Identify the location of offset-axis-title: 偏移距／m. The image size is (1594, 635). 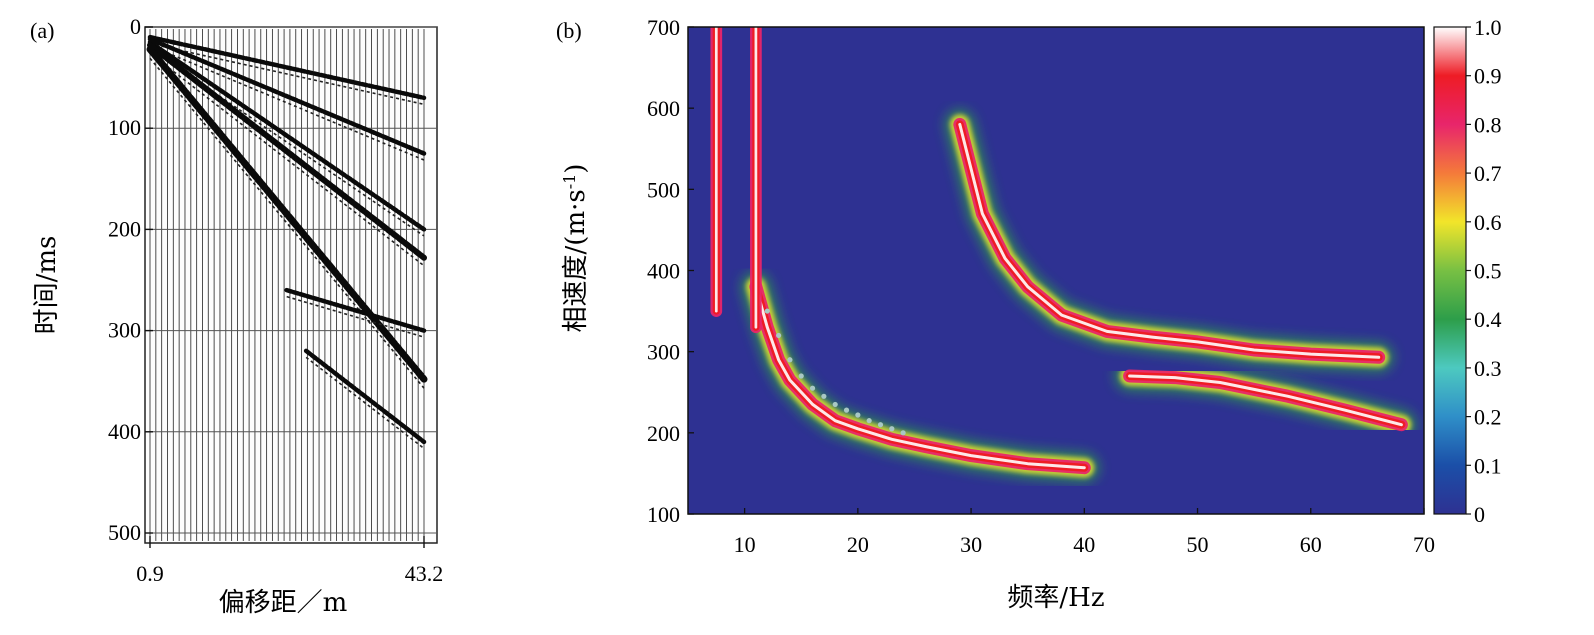
(283, 603).